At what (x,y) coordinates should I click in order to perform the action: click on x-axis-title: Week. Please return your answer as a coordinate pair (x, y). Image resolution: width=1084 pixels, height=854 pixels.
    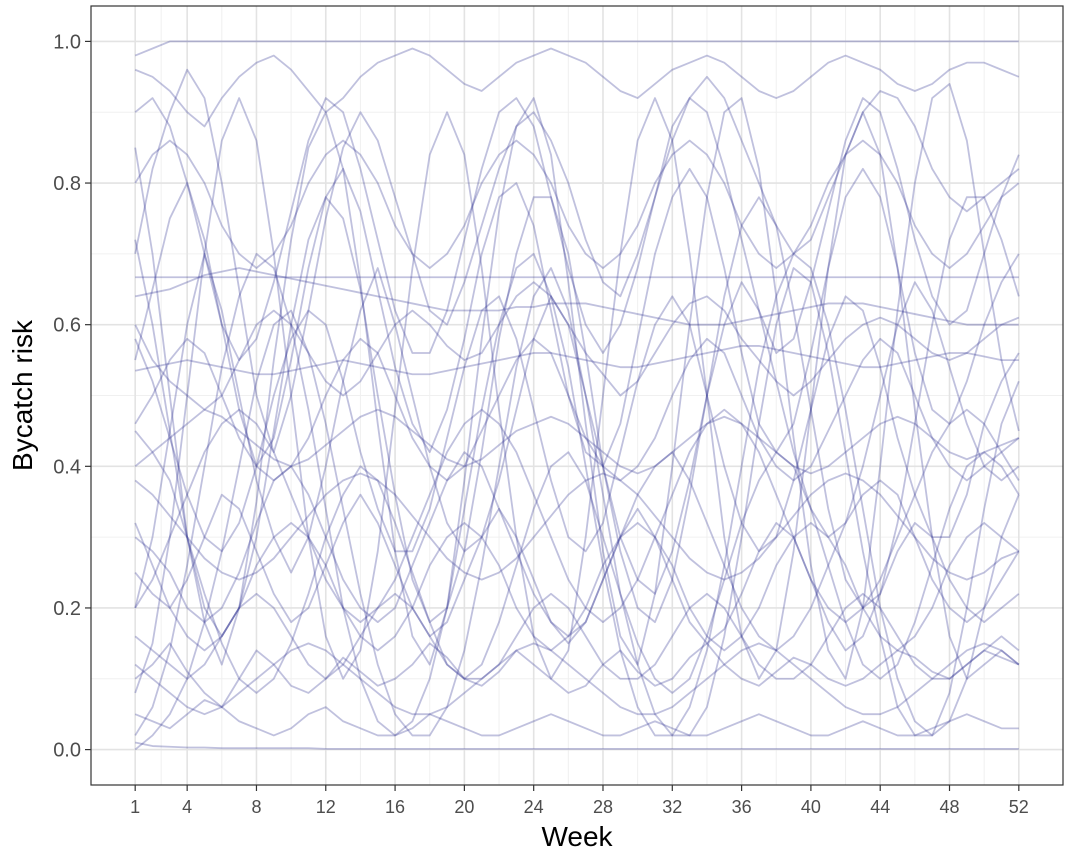
    Looking at the image, I should click on (577, 836).